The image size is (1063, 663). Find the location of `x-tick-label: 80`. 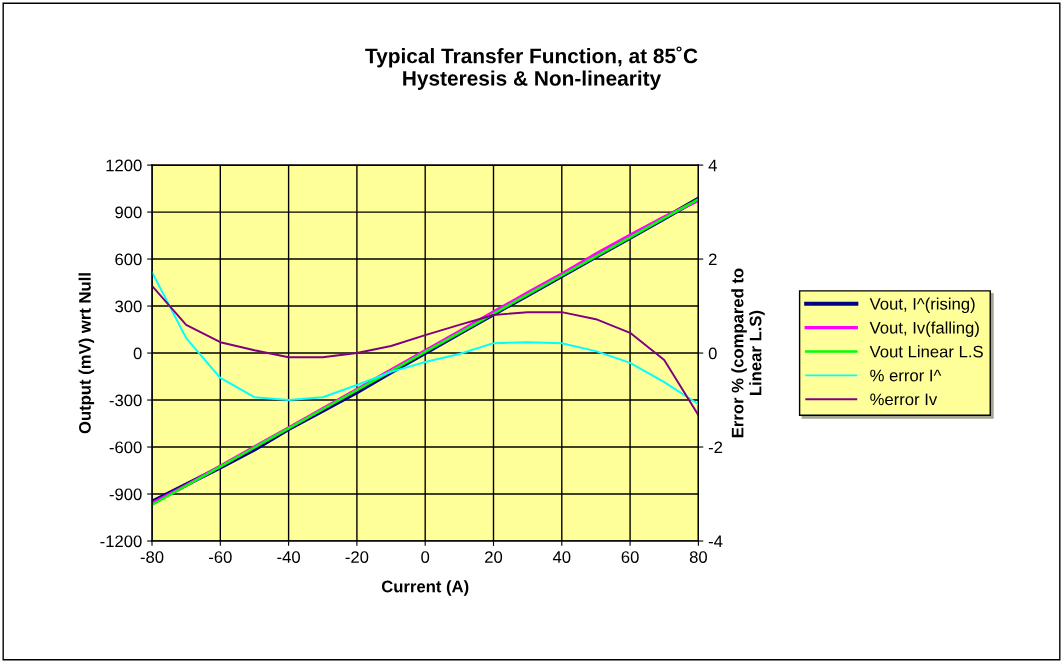

x-tick-label: 80 is located at coordinates (698, 557).